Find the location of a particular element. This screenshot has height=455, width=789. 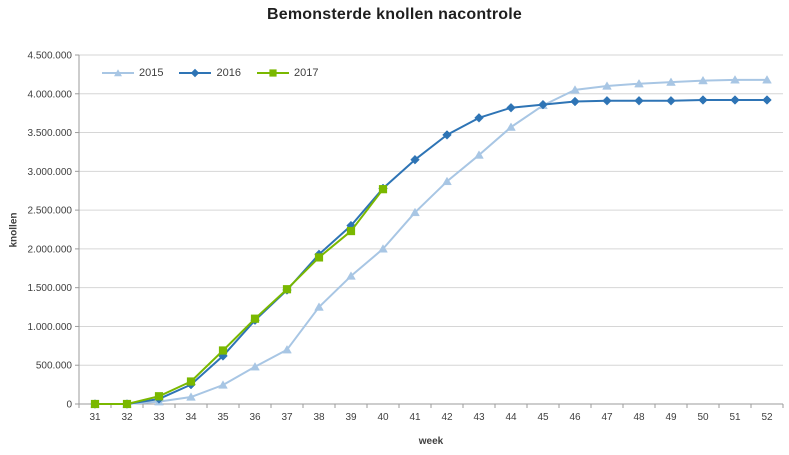

legend-label-2017: 2017 is located at coordinates (306, 73).